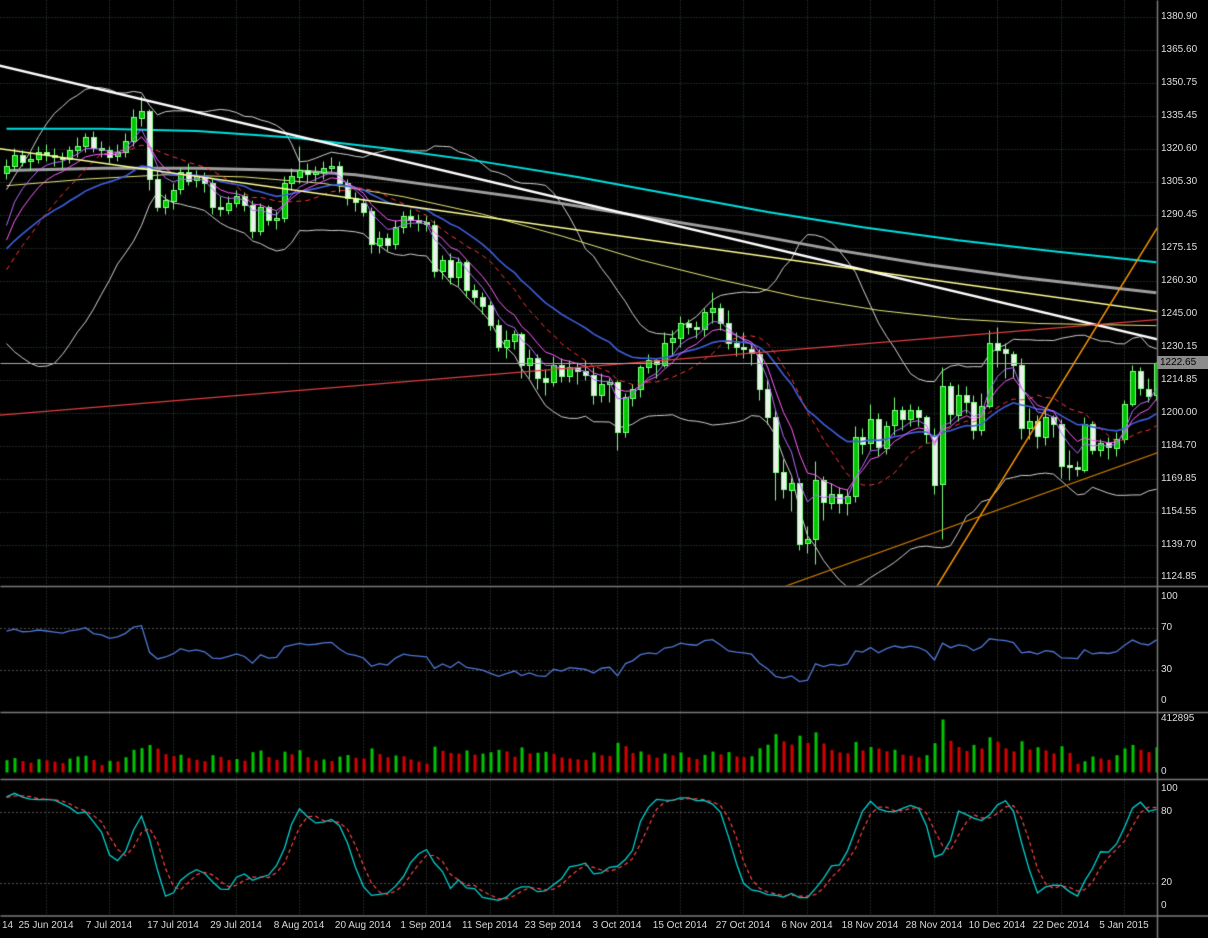 This screenshot has width=1208, height=938. Describe the element at coordinates (1061, 925) in the screenshot. I see `time-axis-label: 22 Dec 2014` at that location.